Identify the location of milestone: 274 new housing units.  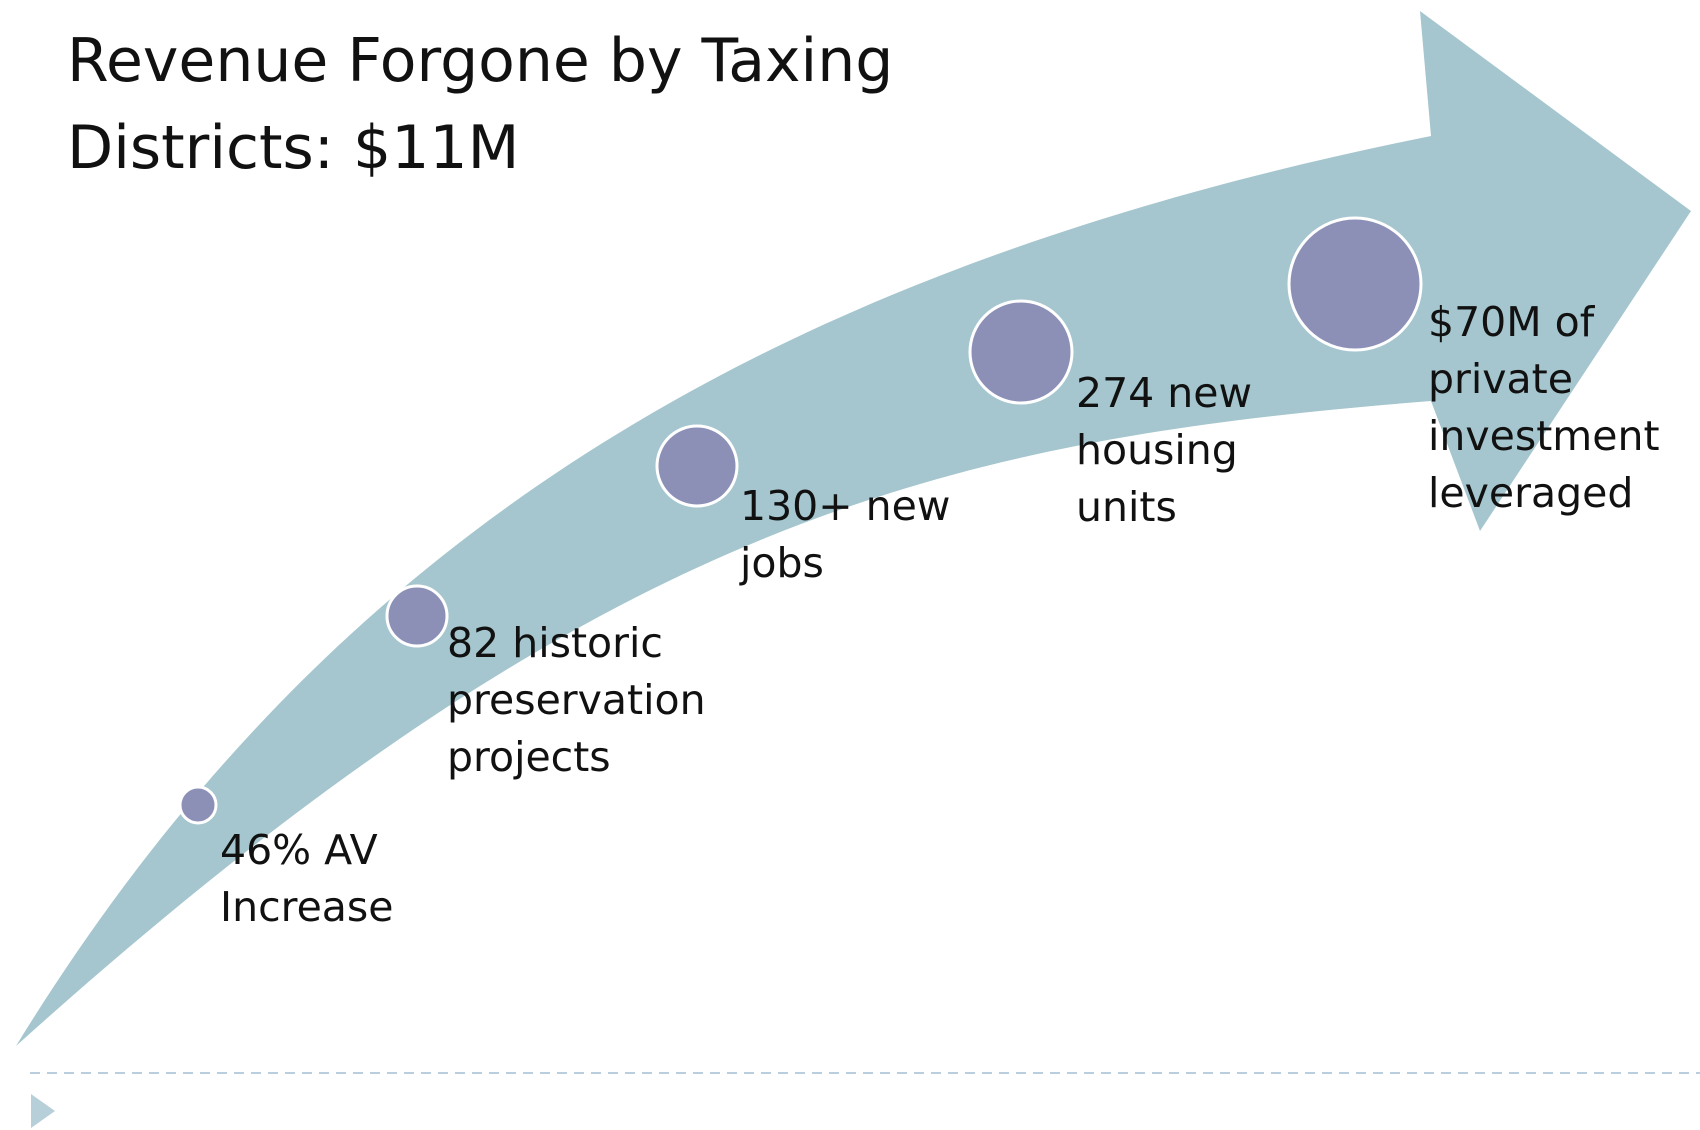
(1110, 415).